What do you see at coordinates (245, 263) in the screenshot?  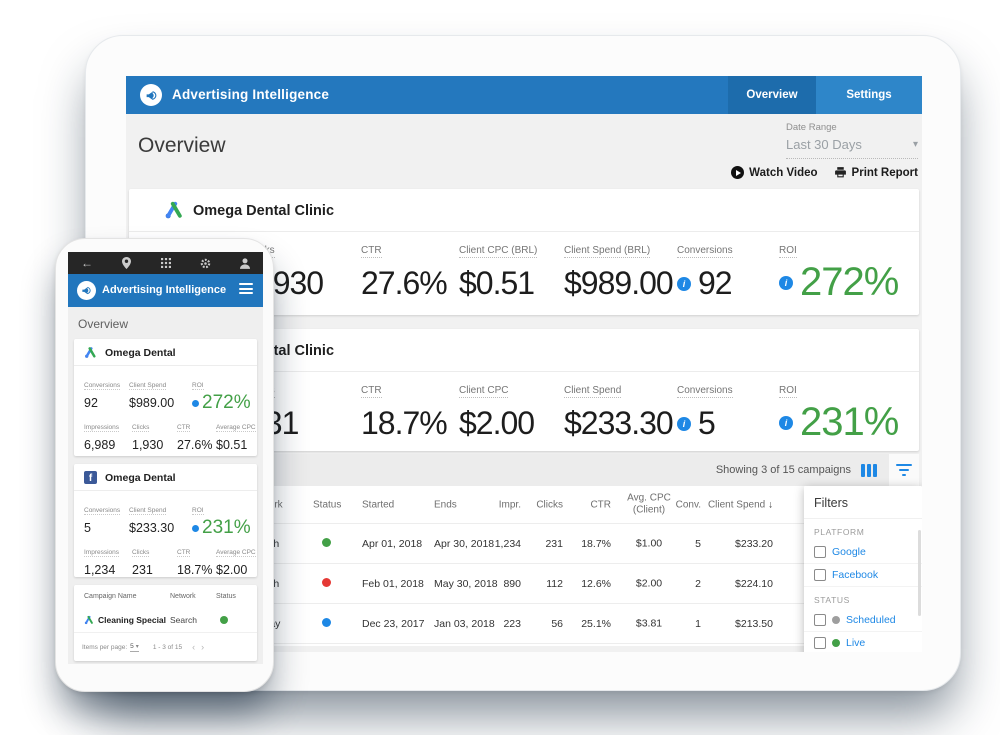 I see `person-icon` at bounding box center [245, 263].